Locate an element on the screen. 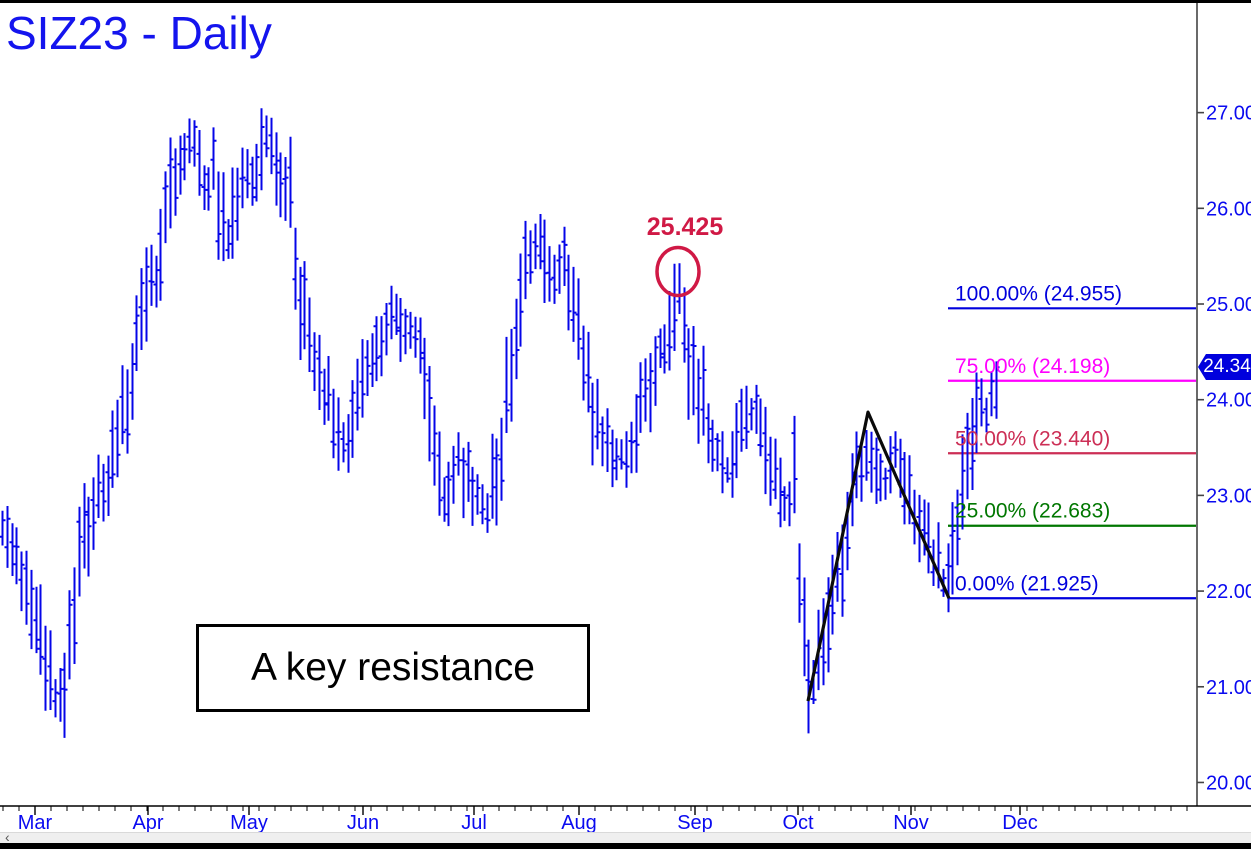 The image size is (1251, 849). window-bottom-border is located at coordinates (625, 846).